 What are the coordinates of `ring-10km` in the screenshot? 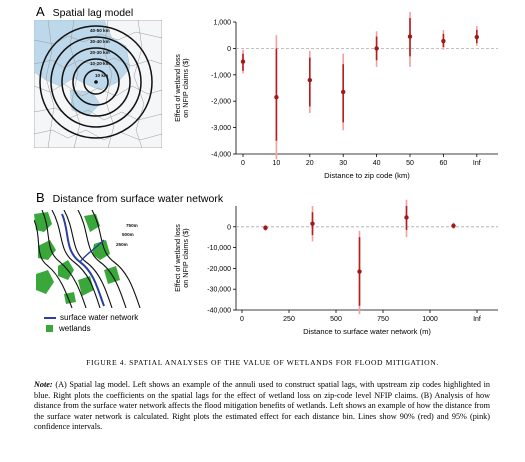 It's located at (96, 82).